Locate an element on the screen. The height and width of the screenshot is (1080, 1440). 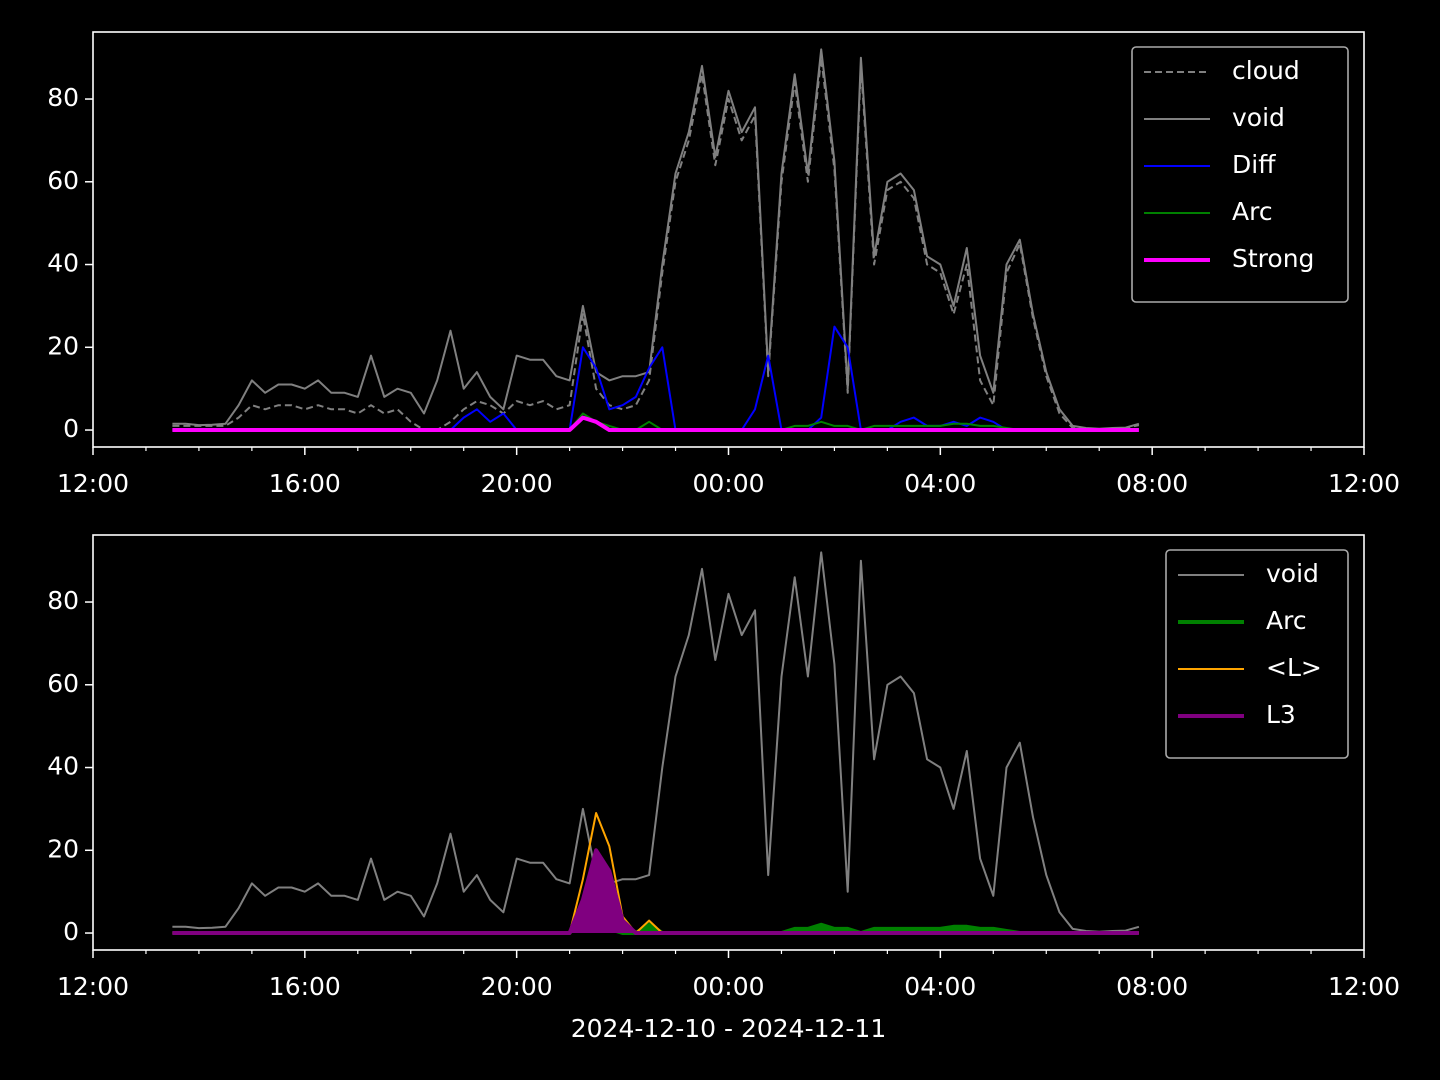
legend: void Arc <L> L3 is located at coordinates (1257, 654).